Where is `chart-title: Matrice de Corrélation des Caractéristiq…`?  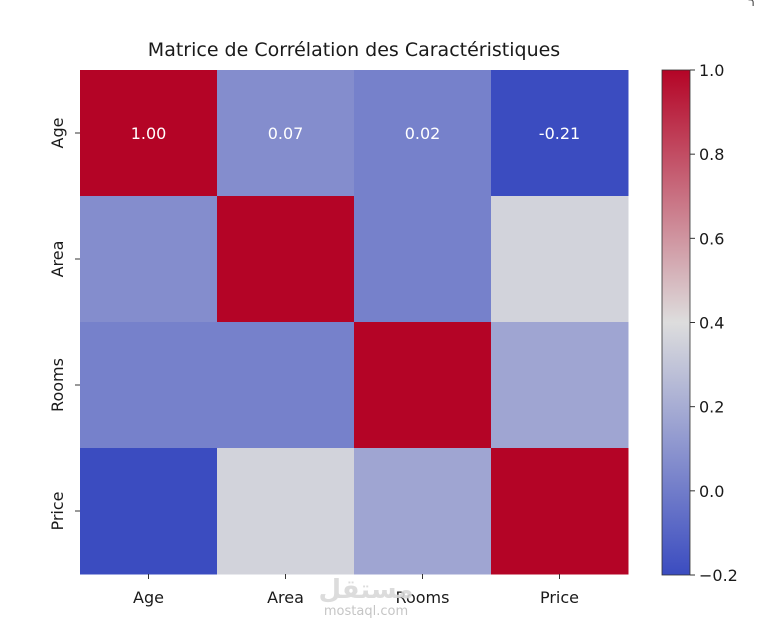
chart-title: Matrice de Corrélation des Caractéristiq… is located at coordinates (354, 50).